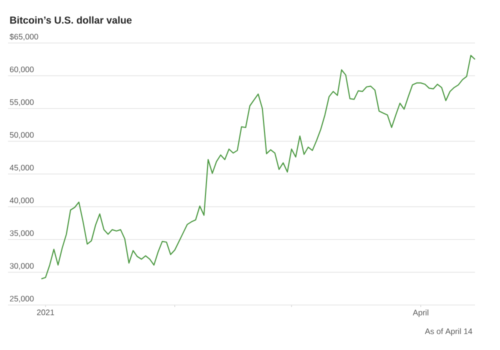 The width and height of the screenshot is (500, 350). I want to click on y-tick-label: 45,000, so click(22, 168).